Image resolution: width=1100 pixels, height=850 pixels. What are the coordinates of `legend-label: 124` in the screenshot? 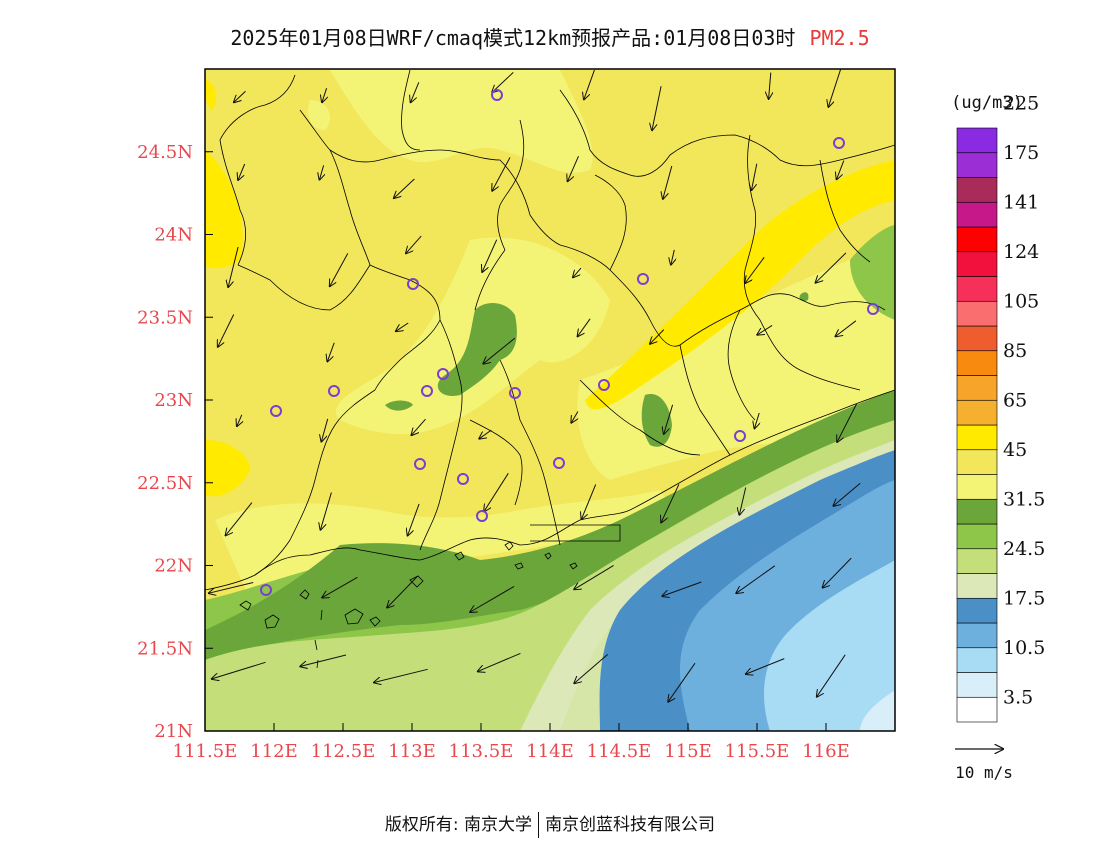 It's located at (1021, 252).